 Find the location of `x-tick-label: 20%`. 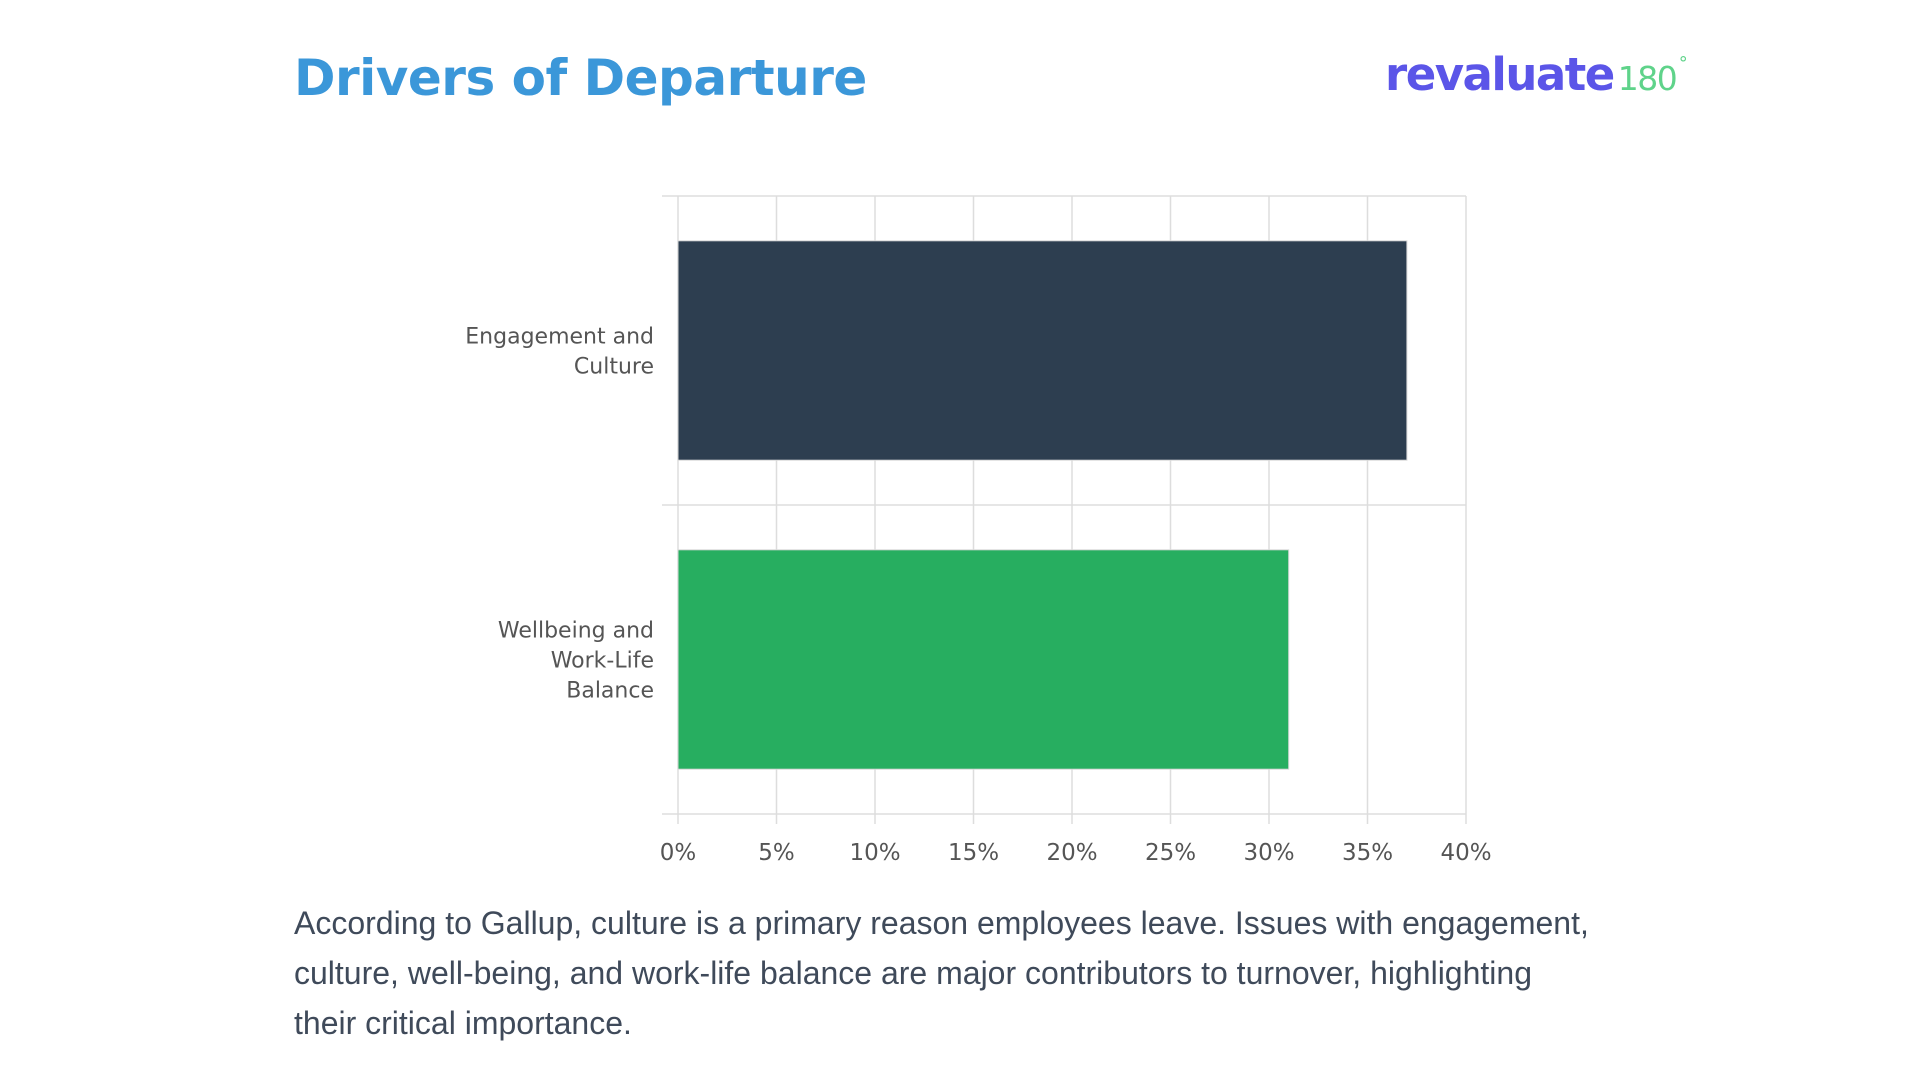

x-tick-label: 20% is located at coordinates (1071, 853).